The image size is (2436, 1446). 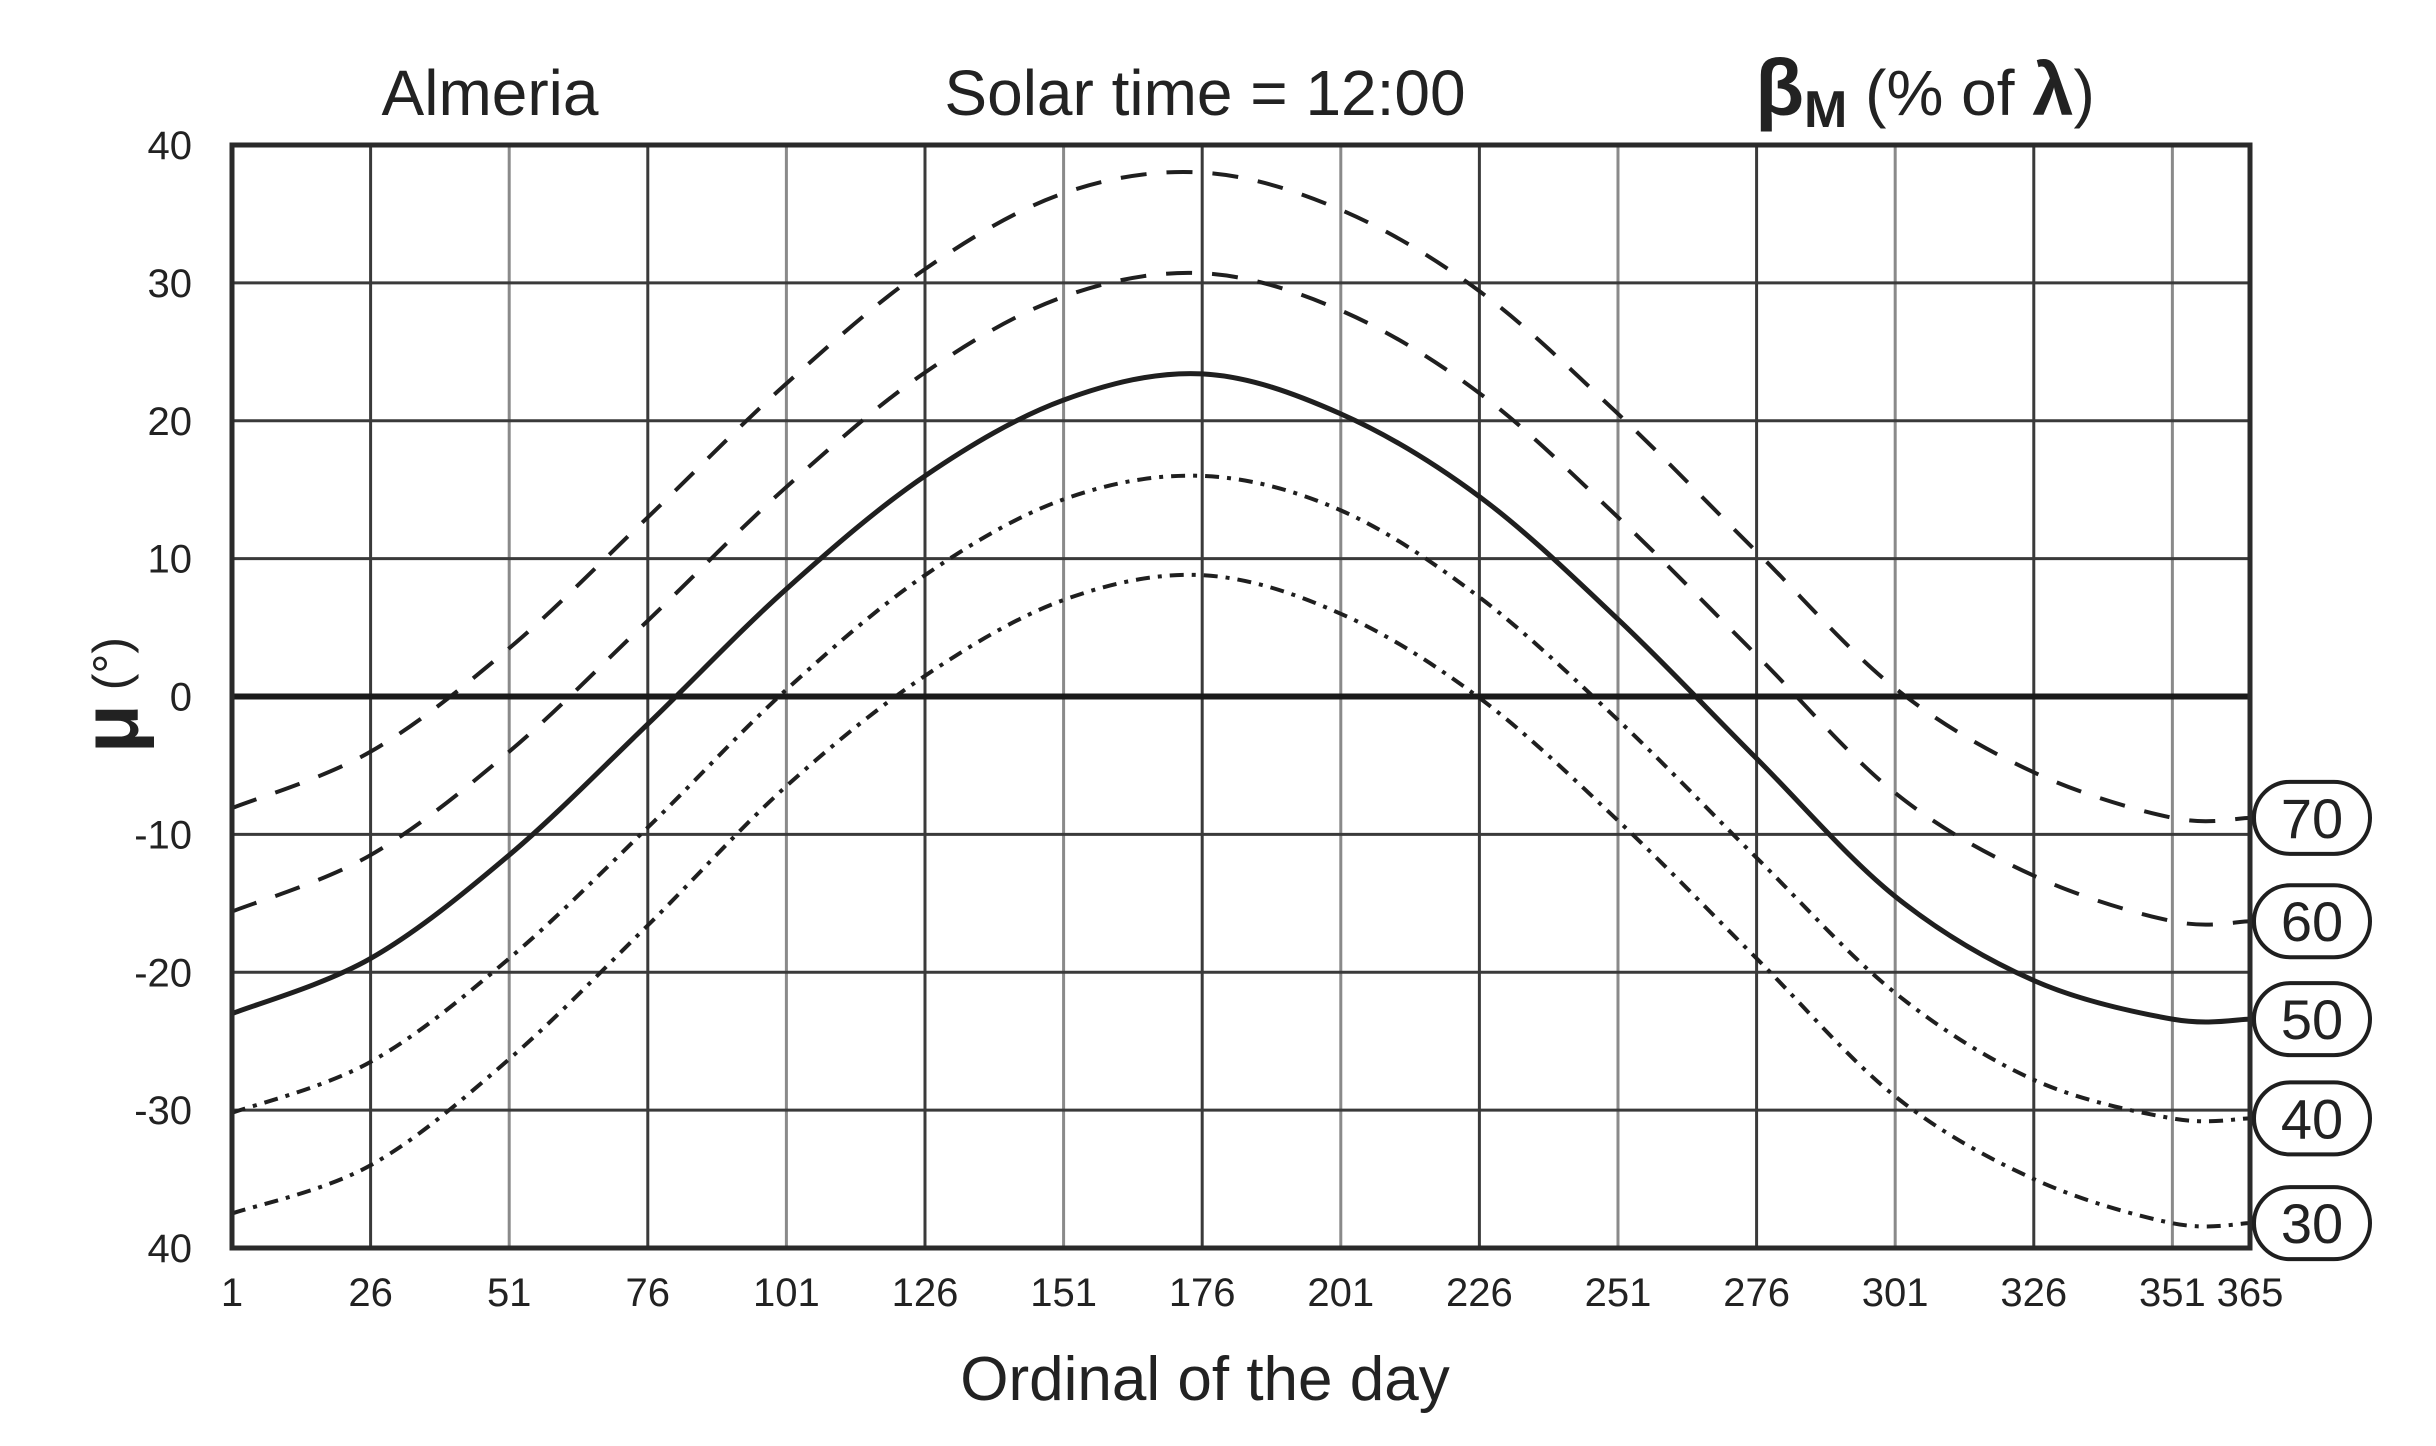 What do you see at coordinates (1939, 93) in the screenshot?
I see `beta-text: (% of` at bounding box center [1939, 93].